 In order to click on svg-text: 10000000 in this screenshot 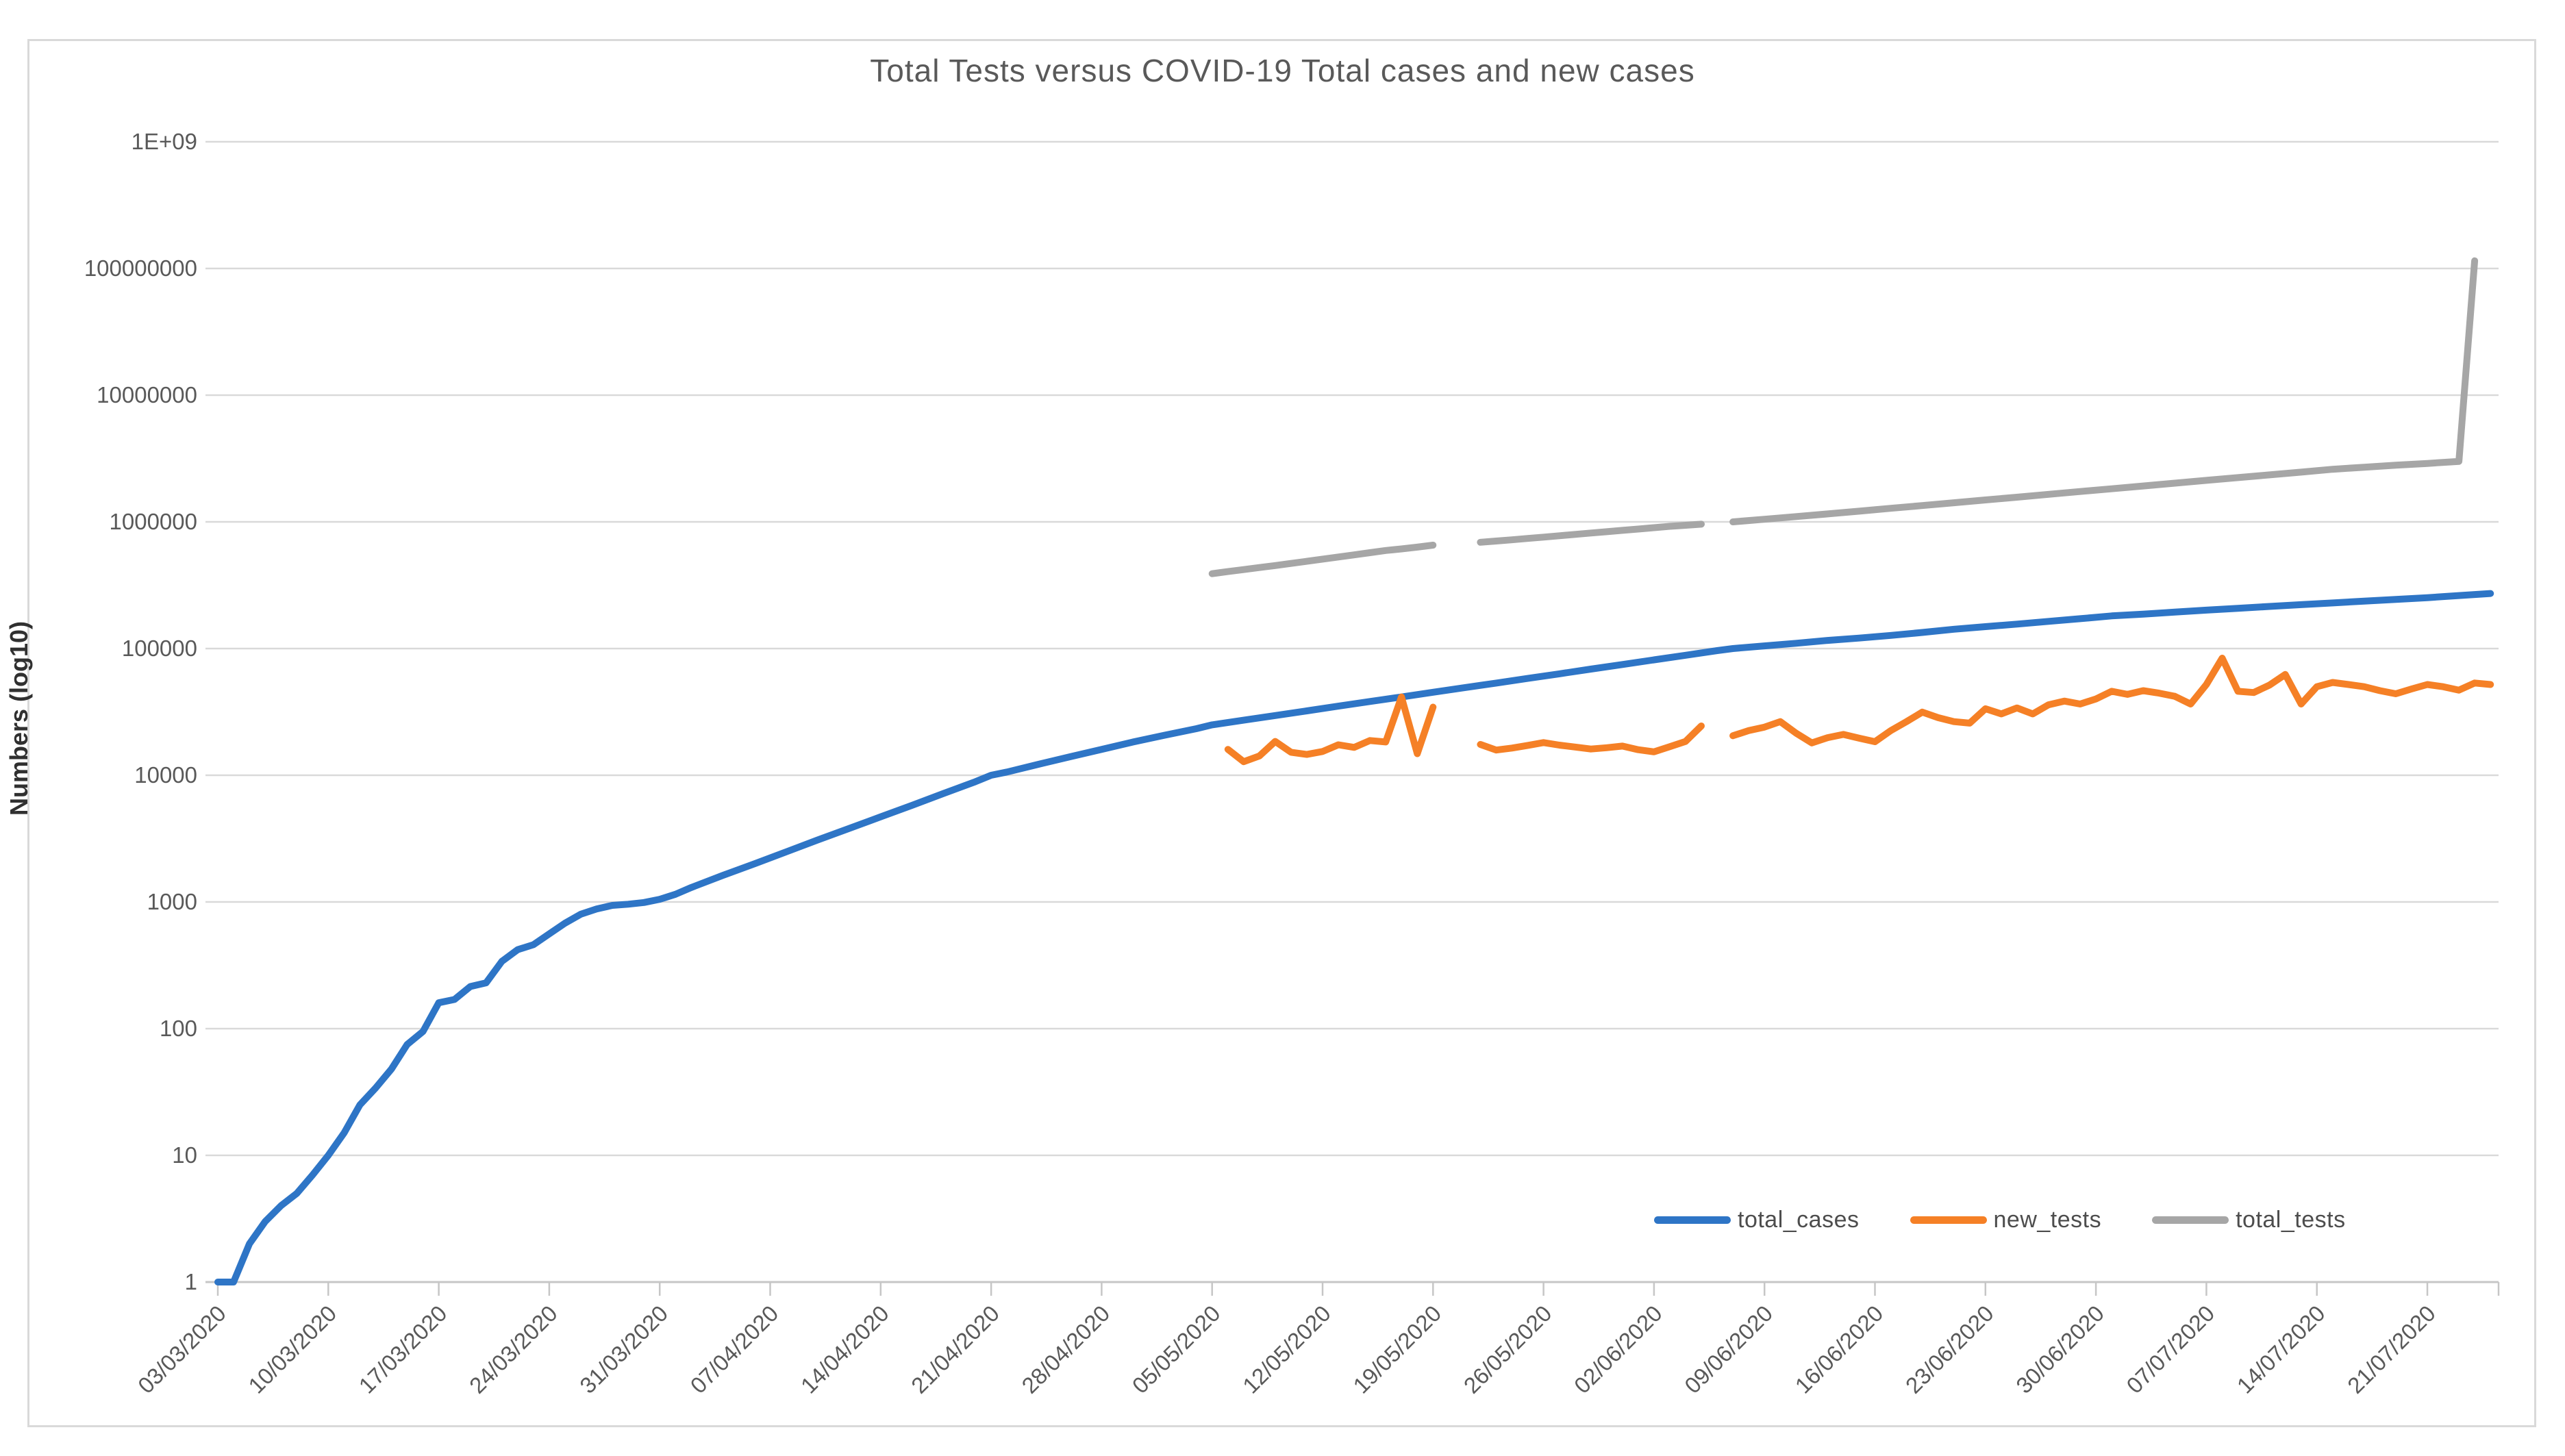, I will do `click(147, 394)`.